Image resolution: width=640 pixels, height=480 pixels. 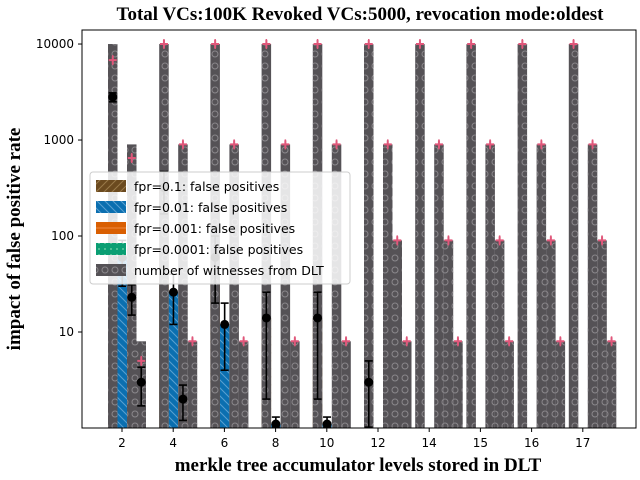 I want to click on witness-bar-14-2-hatch, so click(x=448, y=334).